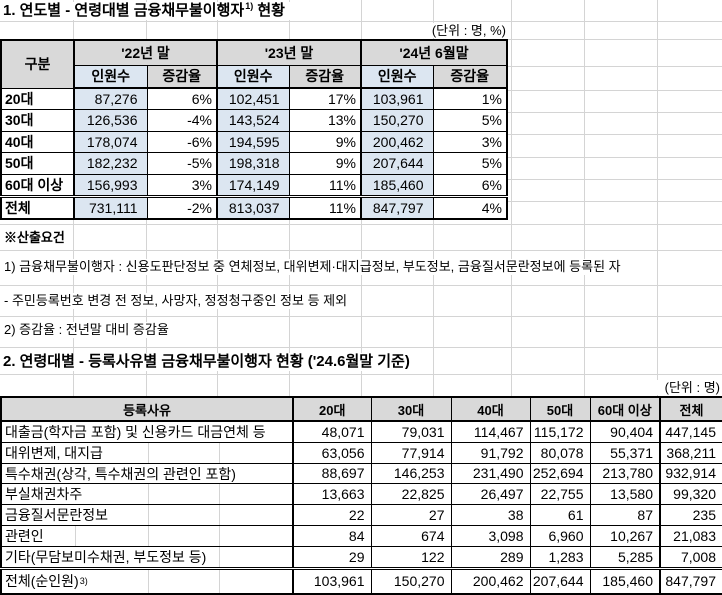  Describe the element at coordinates (470, 98) in the screenshot. I see `value-cell: 1%` at that location.